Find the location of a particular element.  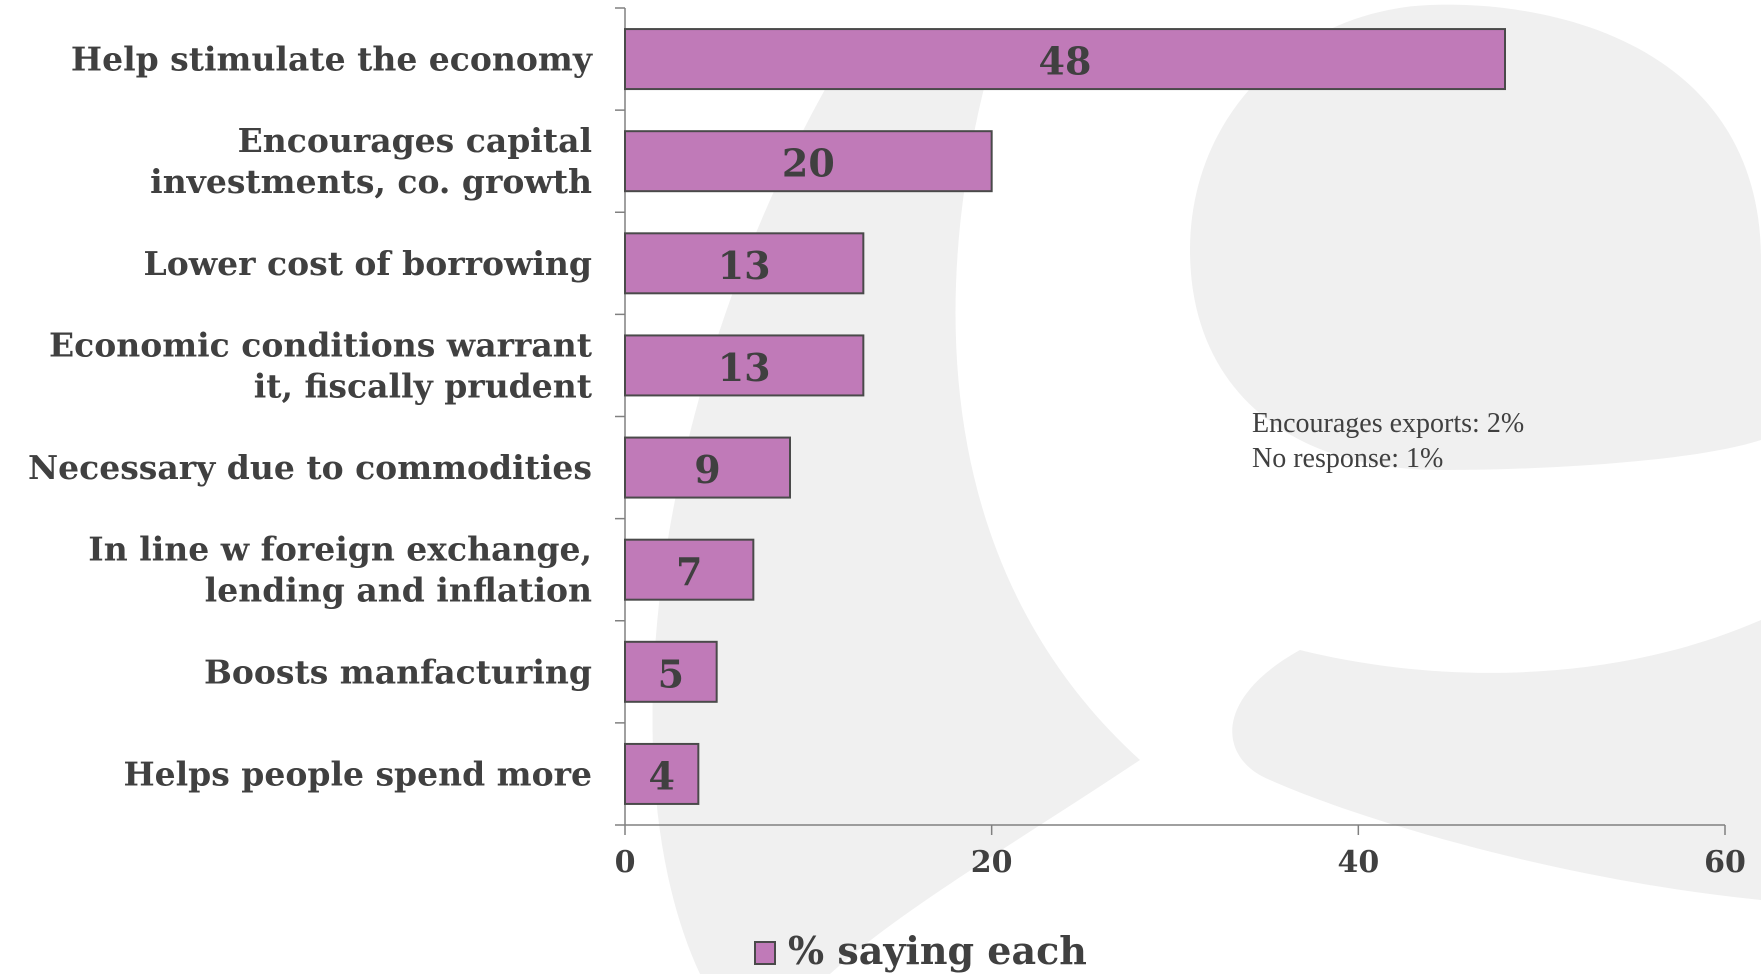

category-label: Lower cost of borrowing is located at coordinates (368, 263).